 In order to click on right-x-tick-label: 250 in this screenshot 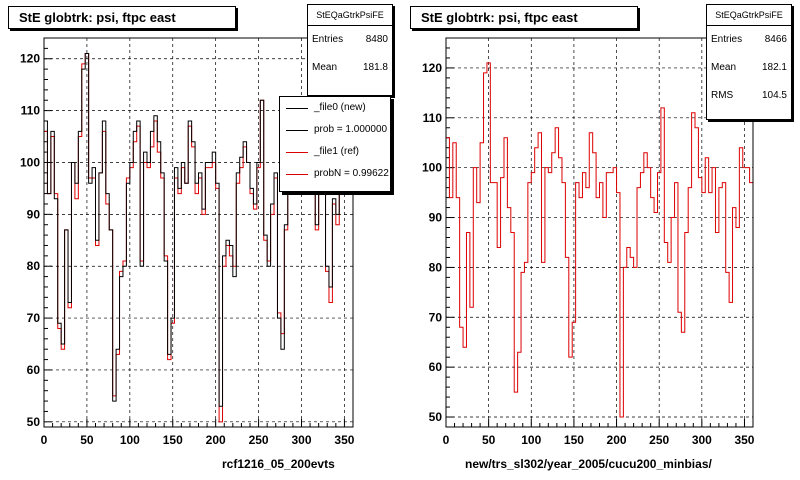, I will do `click(659, 440)`.